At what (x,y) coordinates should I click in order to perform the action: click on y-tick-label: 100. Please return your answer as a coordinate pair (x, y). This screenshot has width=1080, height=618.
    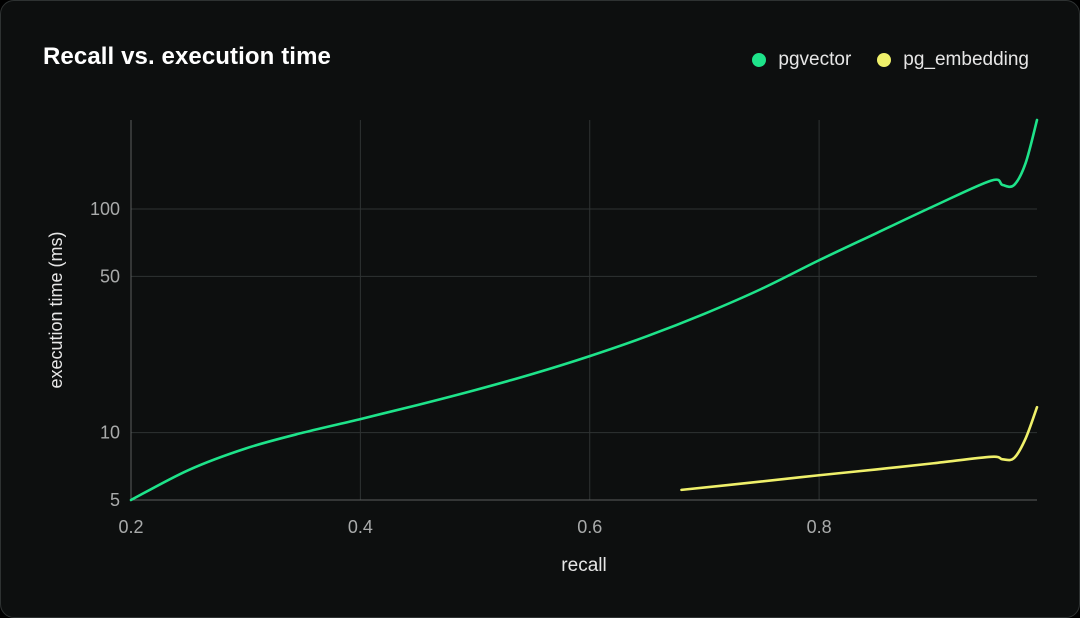
    Looking at the image, I should click on (105, 209).